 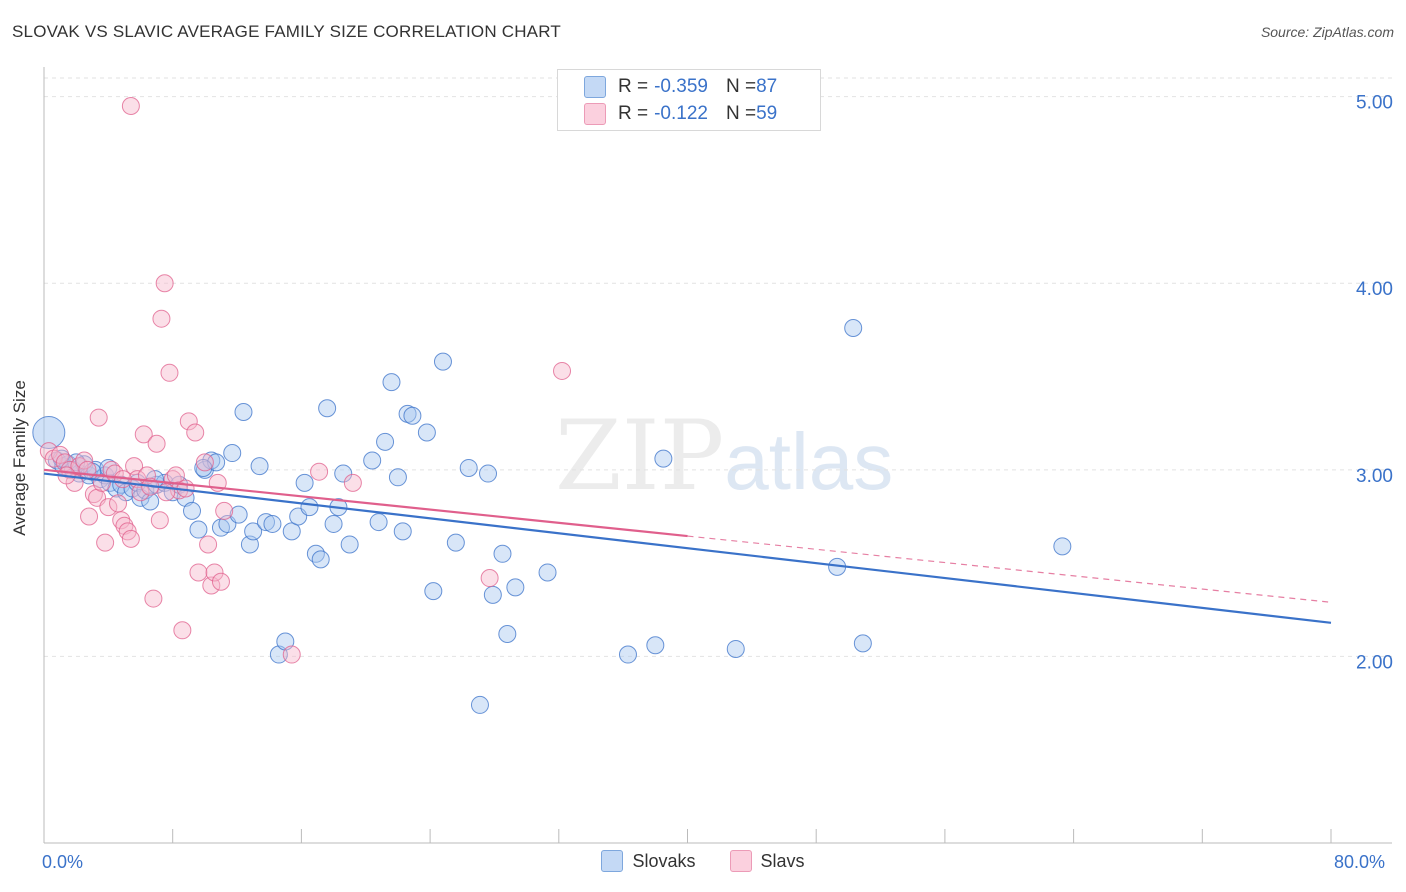 What do you see at coordinates (809, 461) in the screenshot?
I see `watermark-atlas: atlas` at bounding box center [809, 461].